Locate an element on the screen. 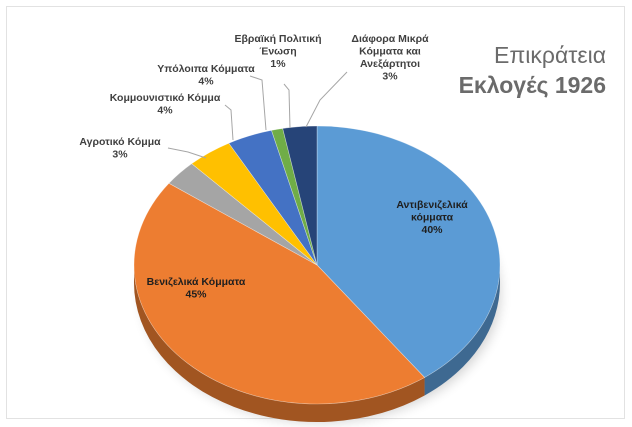 This screenshot has height=427, width=632. chart-title: Επικράτεια Εκλογές 1926 is located at coordinates (526, 70).